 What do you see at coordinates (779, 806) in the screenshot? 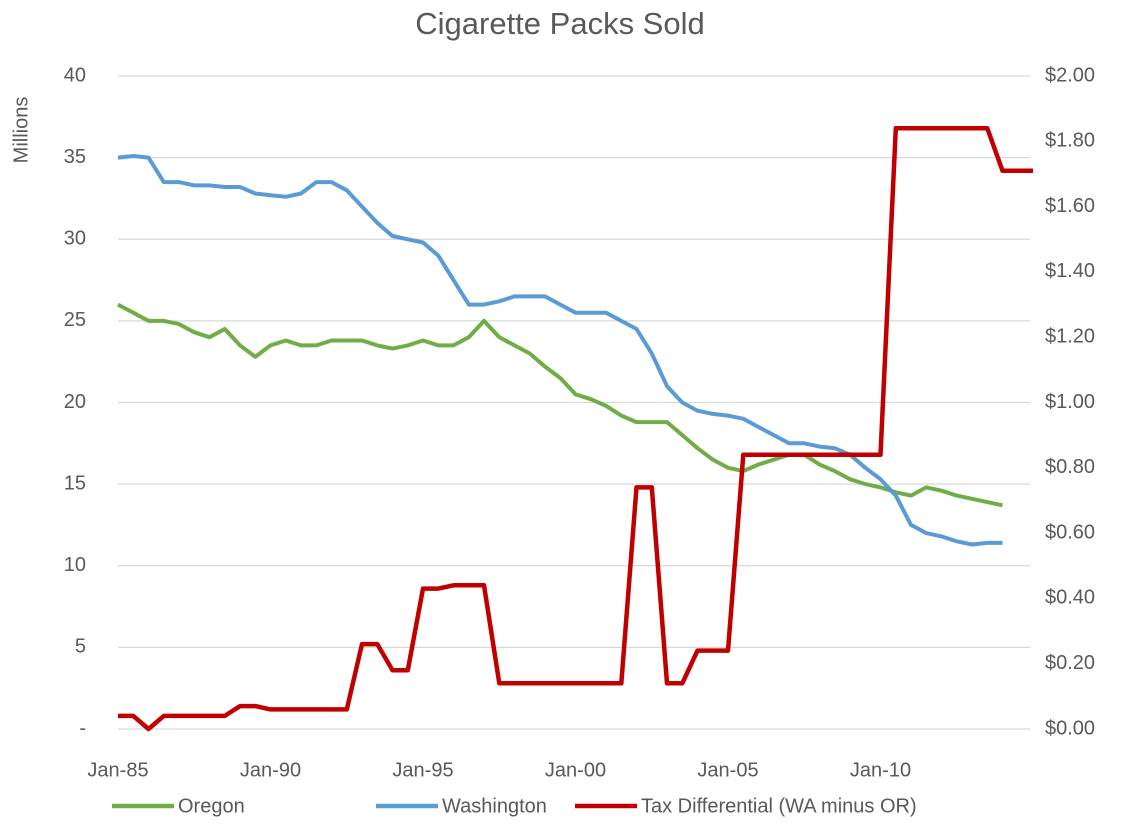
I see `legend-label: Tax Differential (WA minus OR)` at bounding box center [779, 806].